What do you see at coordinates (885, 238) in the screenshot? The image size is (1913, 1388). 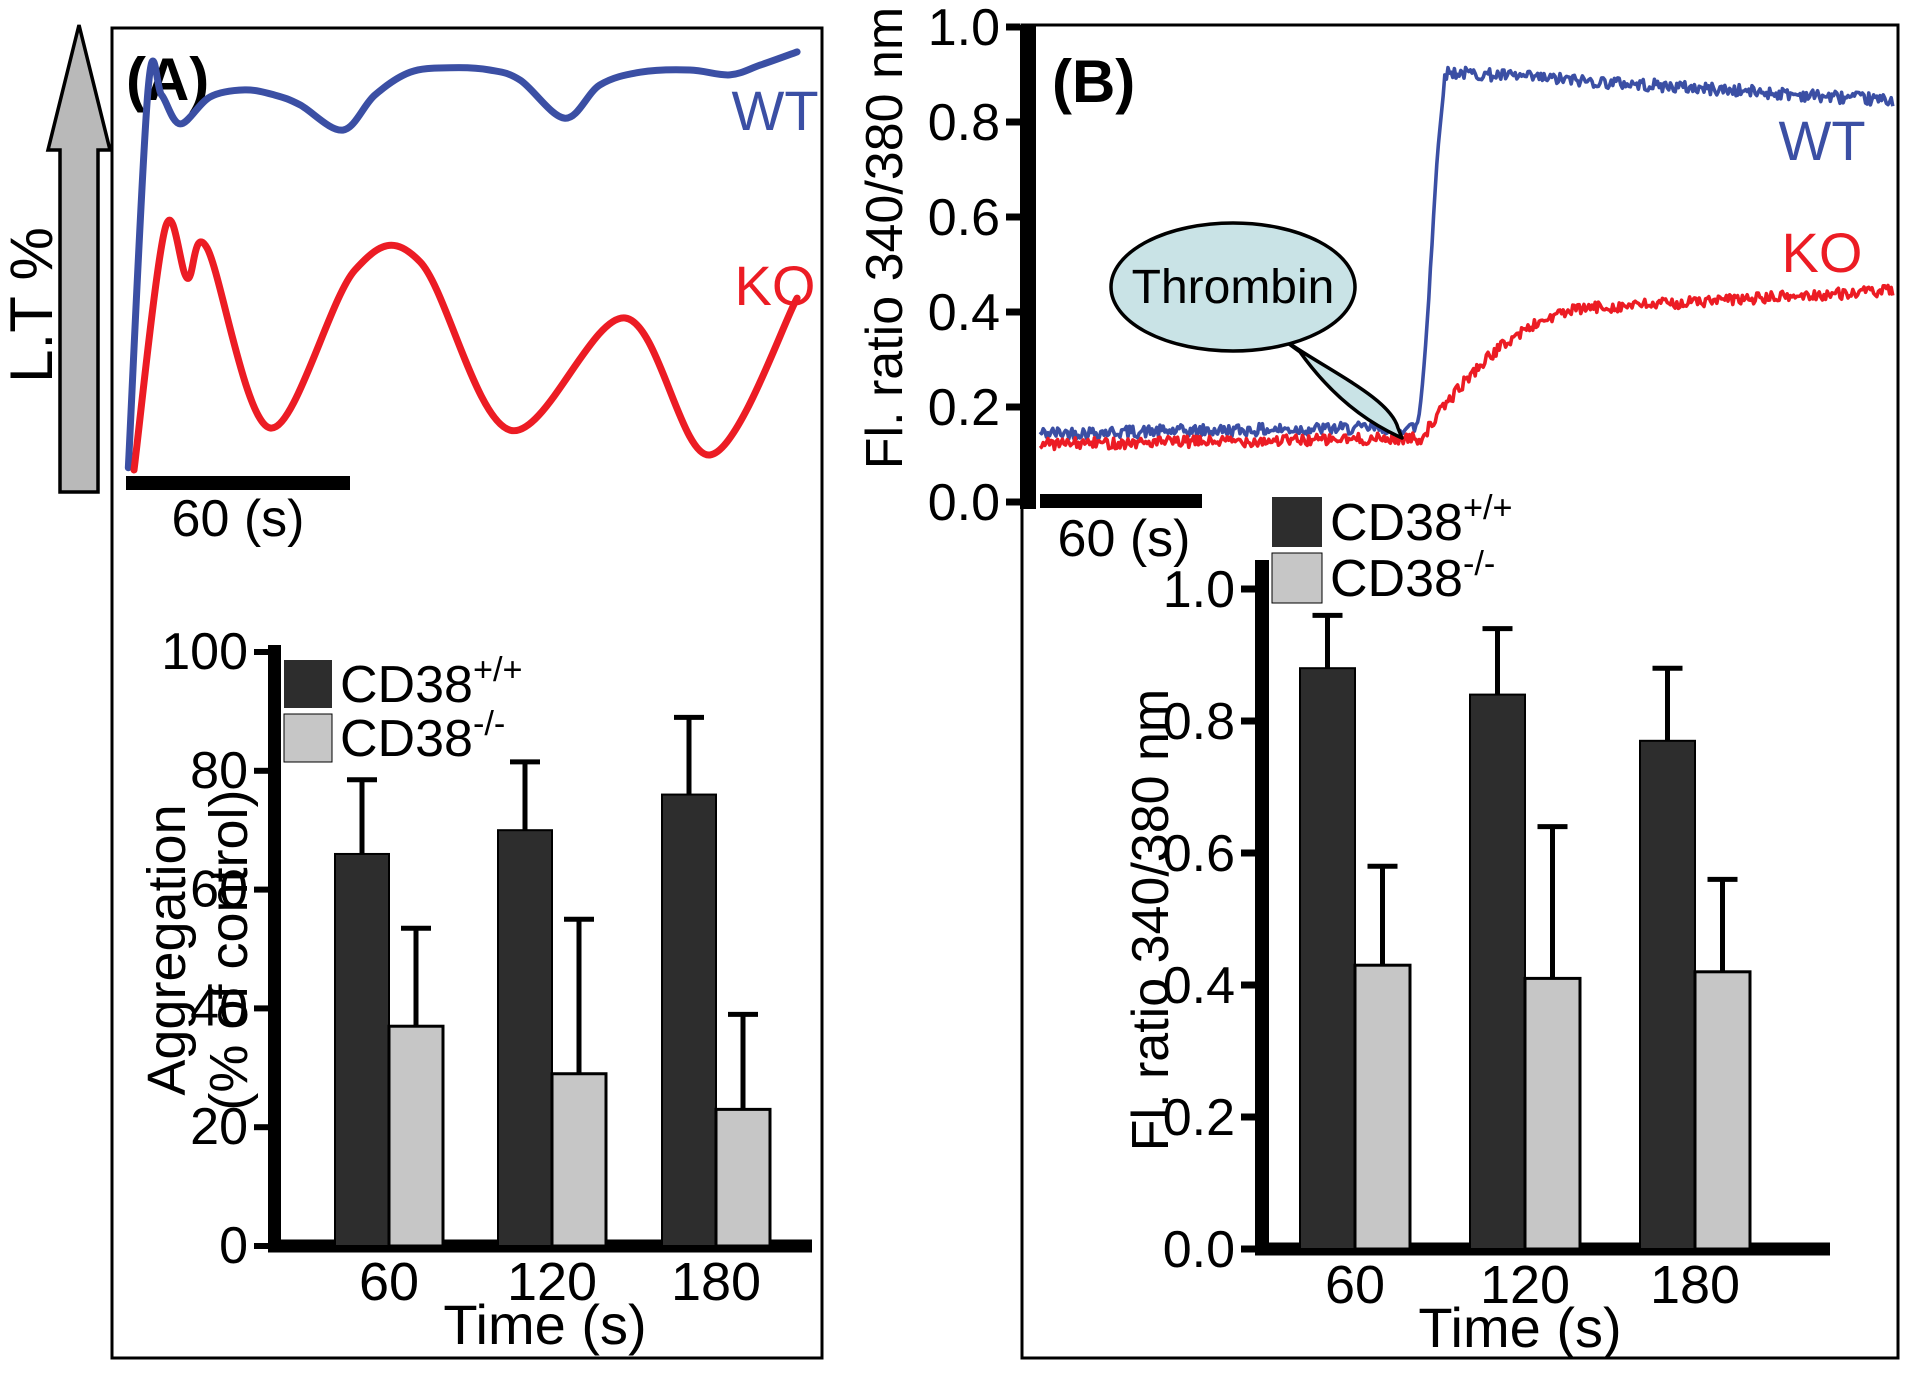 I see `b-traces-ylabel: Fl. ratio 340/380 nm` at bounding box center [885, 238].